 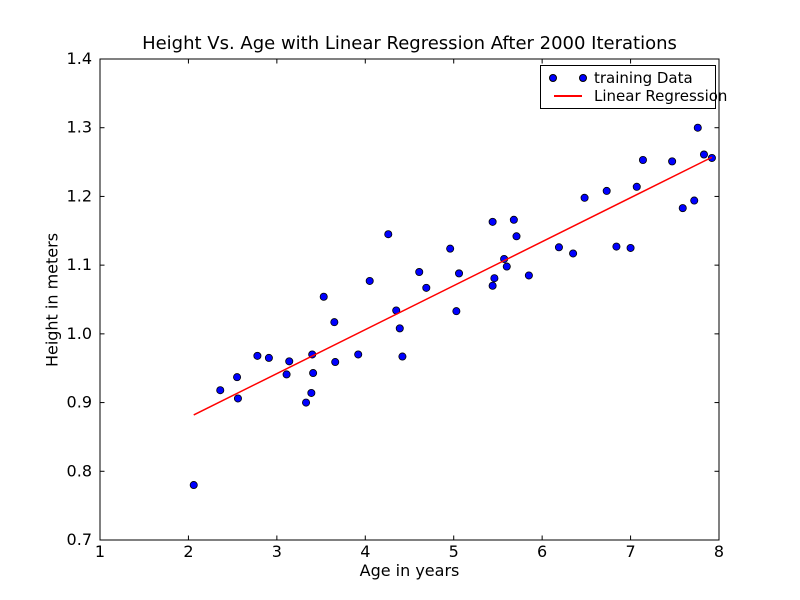 I want to click on y-tick-label: 1.2, so click(x=79, y=195).